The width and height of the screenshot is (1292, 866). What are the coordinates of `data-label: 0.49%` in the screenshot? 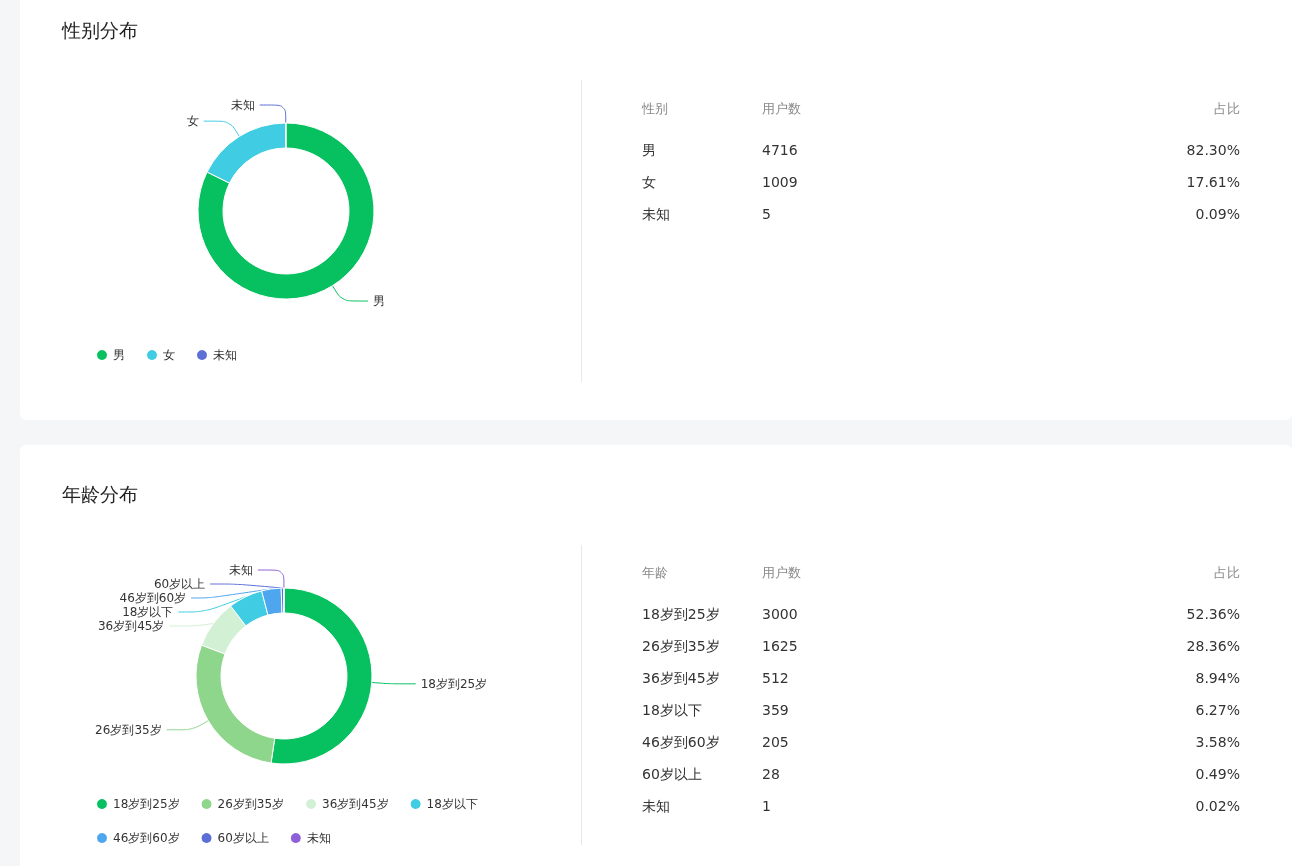 It's located at (1217, 774).